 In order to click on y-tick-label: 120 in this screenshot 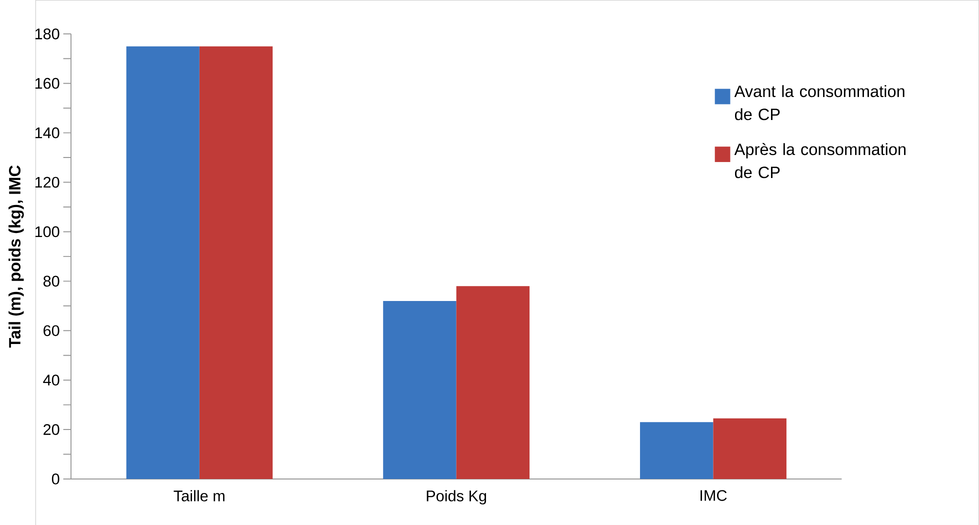, I will do `click(47, 182)`.